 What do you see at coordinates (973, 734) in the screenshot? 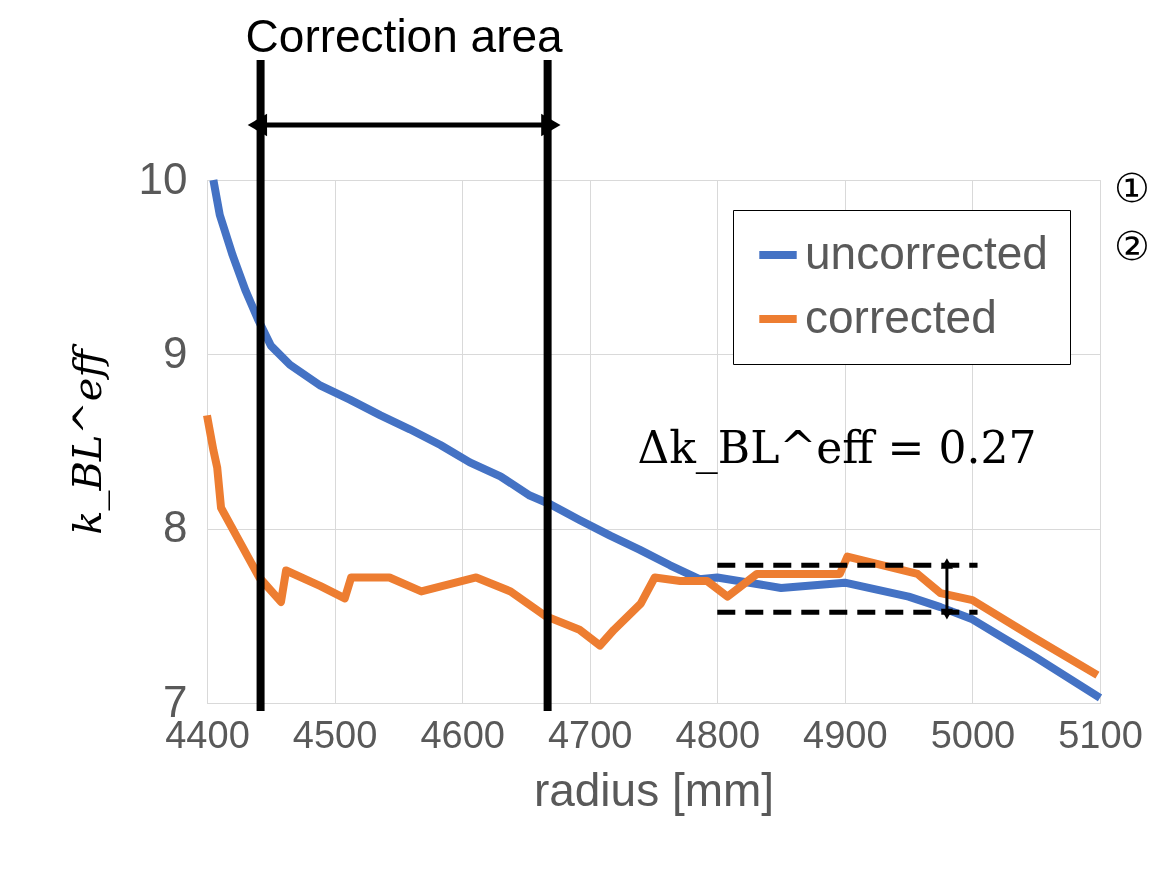
I see `x-tick-label: 5000` at bounding box center [973, 734].